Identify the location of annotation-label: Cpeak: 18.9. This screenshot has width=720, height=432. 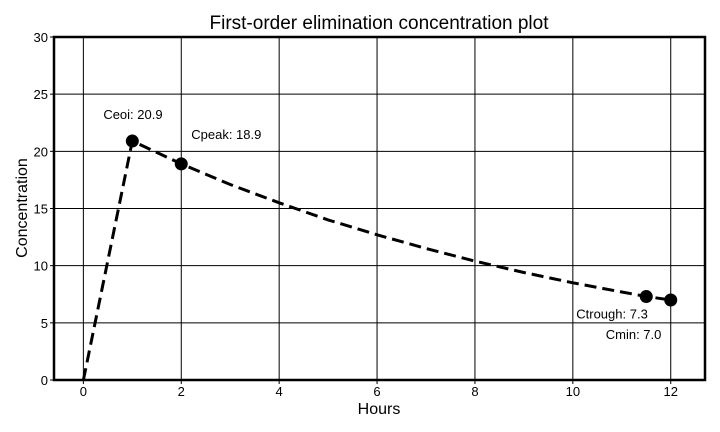
(226, 134).